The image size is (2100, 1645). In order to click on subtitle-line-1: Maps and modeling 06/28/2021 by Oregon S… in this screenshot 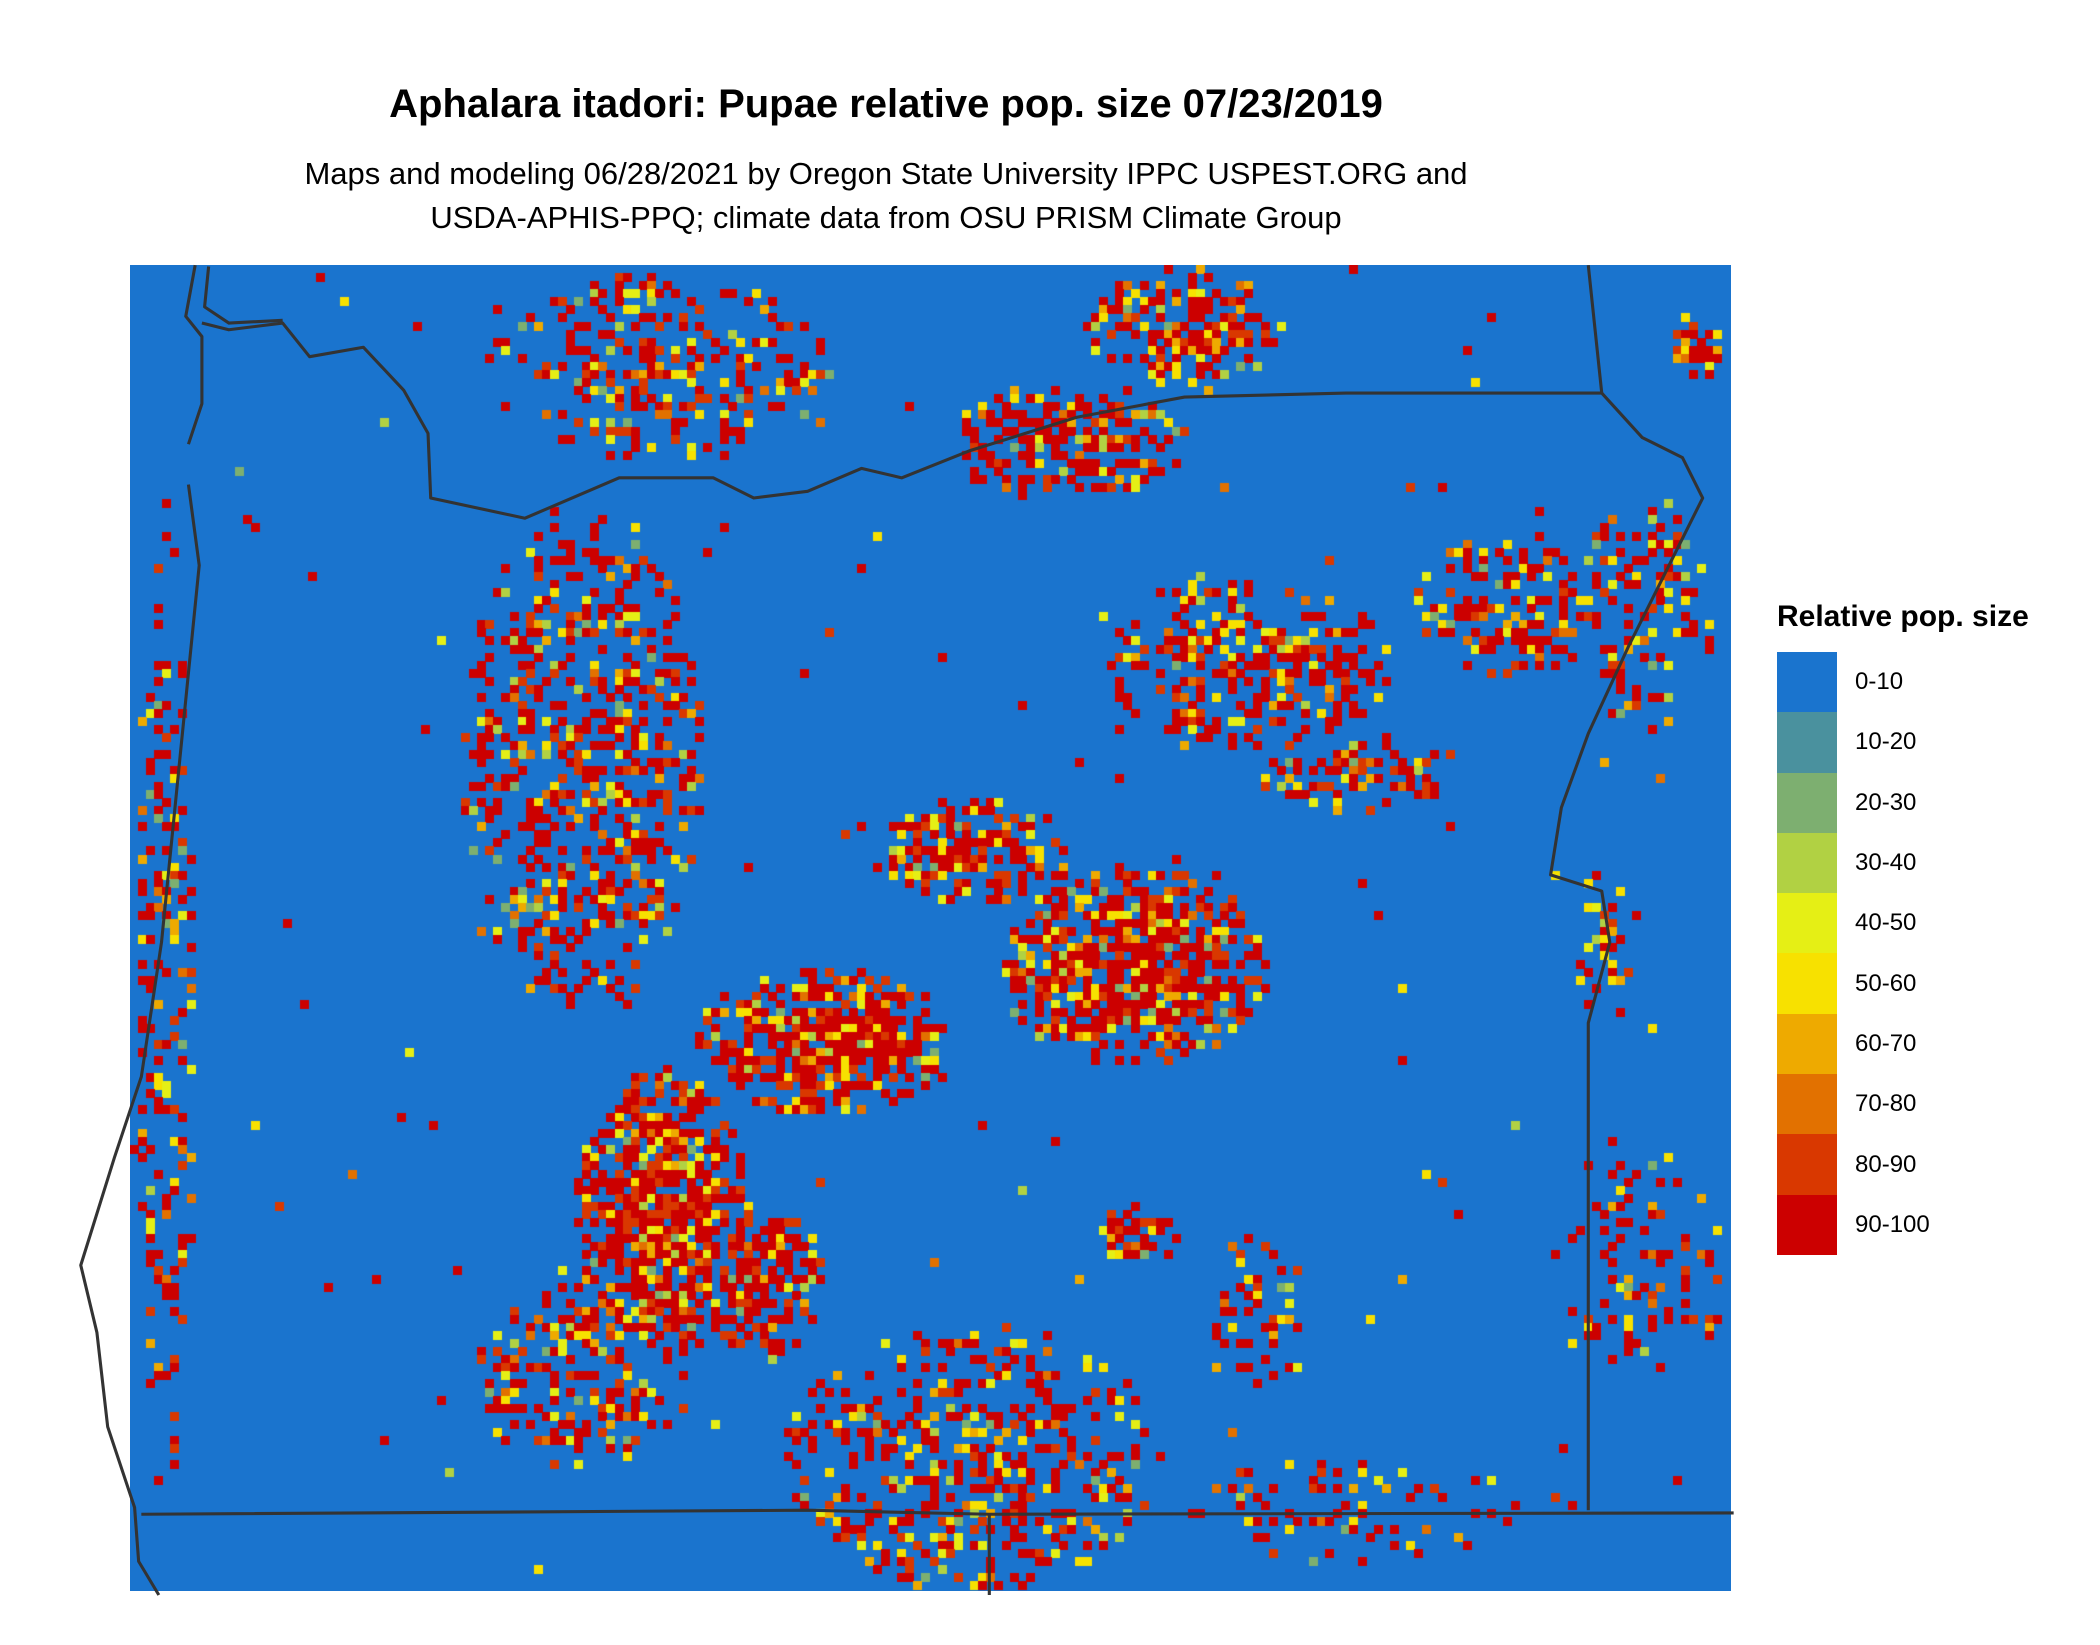, I will do `click(886, 173)`.